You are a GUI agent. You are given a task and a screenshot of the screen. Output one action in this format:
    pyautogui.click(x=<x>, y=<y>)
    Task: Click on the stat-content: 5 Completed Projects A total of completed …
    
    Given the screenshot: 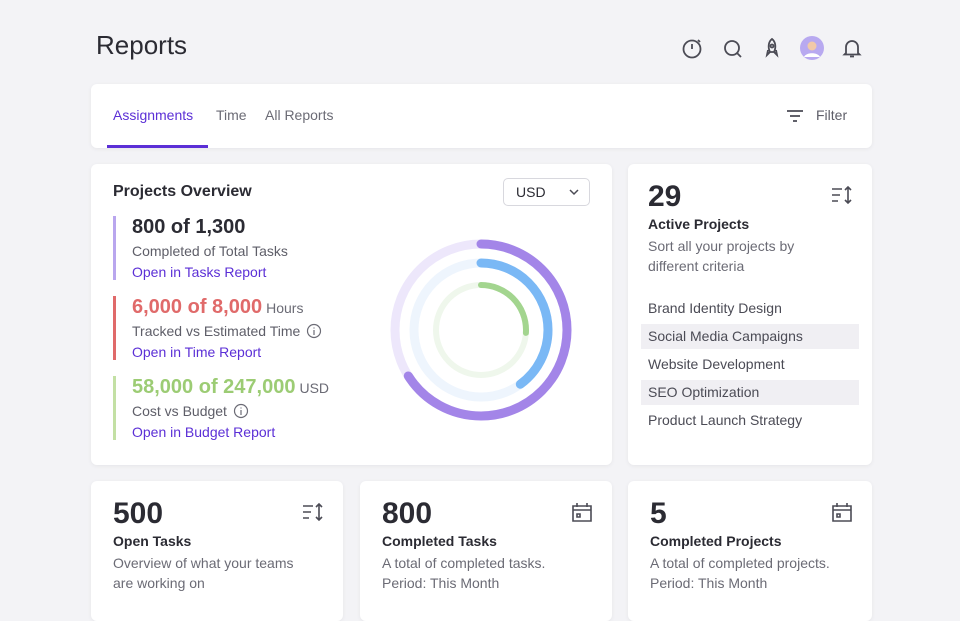 What is the action you would take?
    pyautogui.click(x=750, y=545)
    